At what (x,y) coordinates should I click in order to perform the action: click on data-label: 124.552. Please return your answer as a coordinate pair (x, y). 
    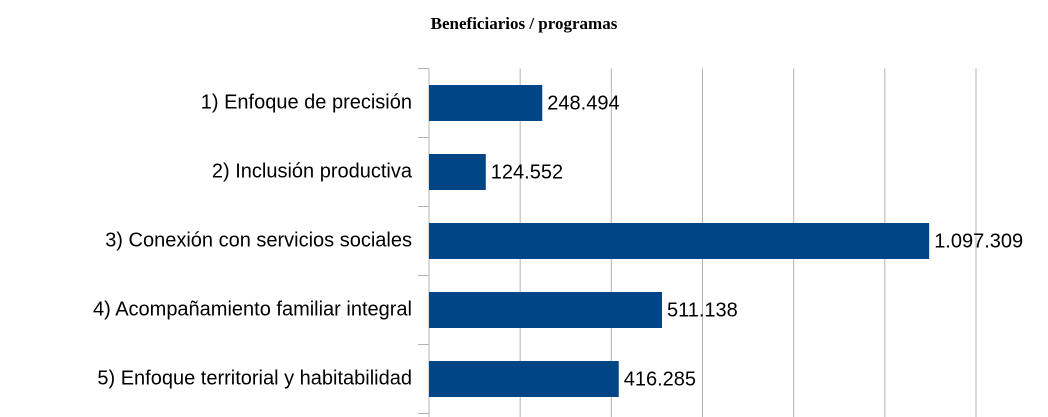
    Looking at the image, I should click on (527, 172).